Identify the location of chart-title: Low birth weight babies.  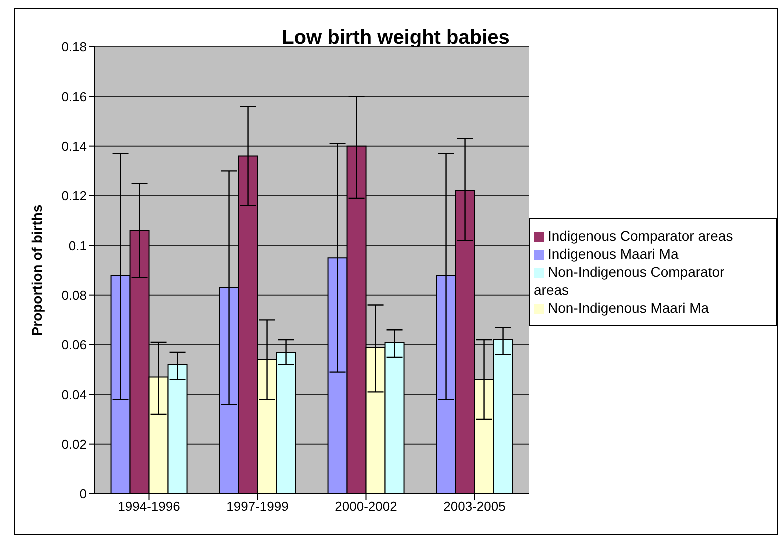
(396, 38).